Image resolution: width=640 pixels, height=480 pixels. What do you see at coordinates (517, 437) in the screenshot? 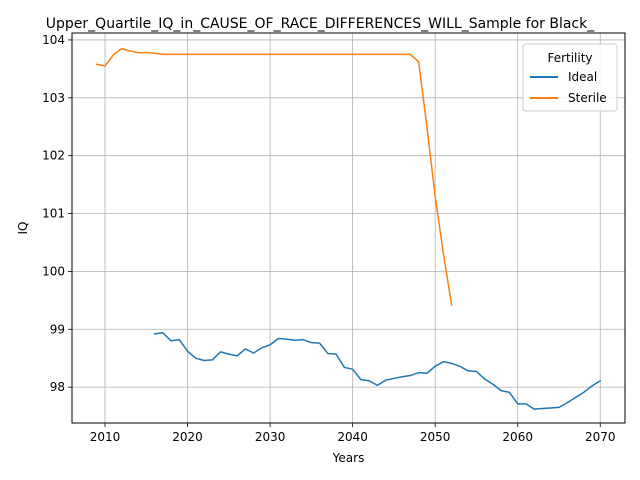
I see `x-tick-label: 2060` at bounding box center [517, 437].